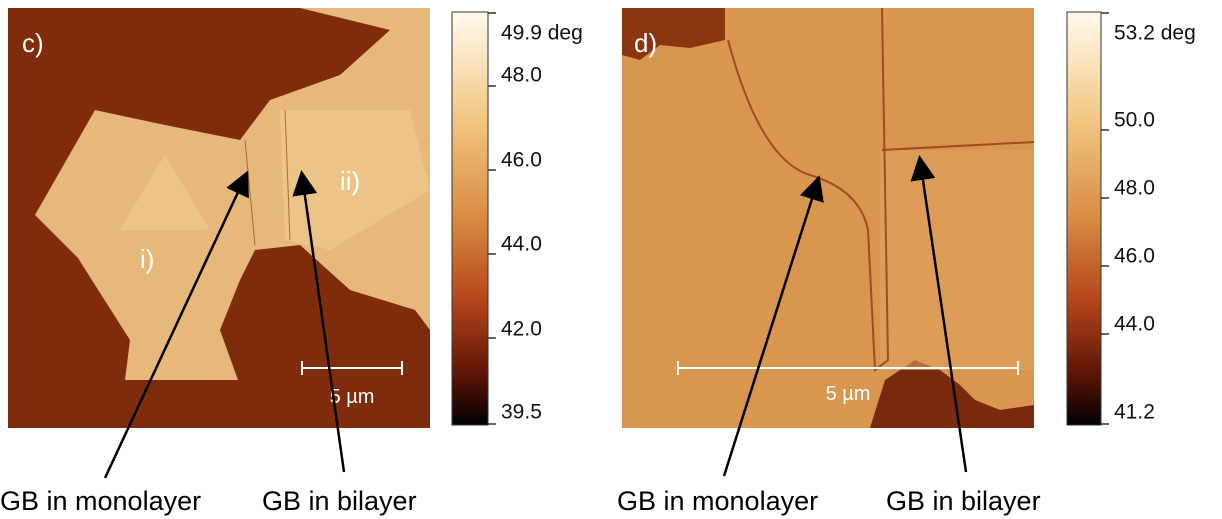 The height and width of the screenshot is (519, 1222). Describe the element at coordinates (645, 43) in the screenshot. I see `panel-label: d)` at that location.